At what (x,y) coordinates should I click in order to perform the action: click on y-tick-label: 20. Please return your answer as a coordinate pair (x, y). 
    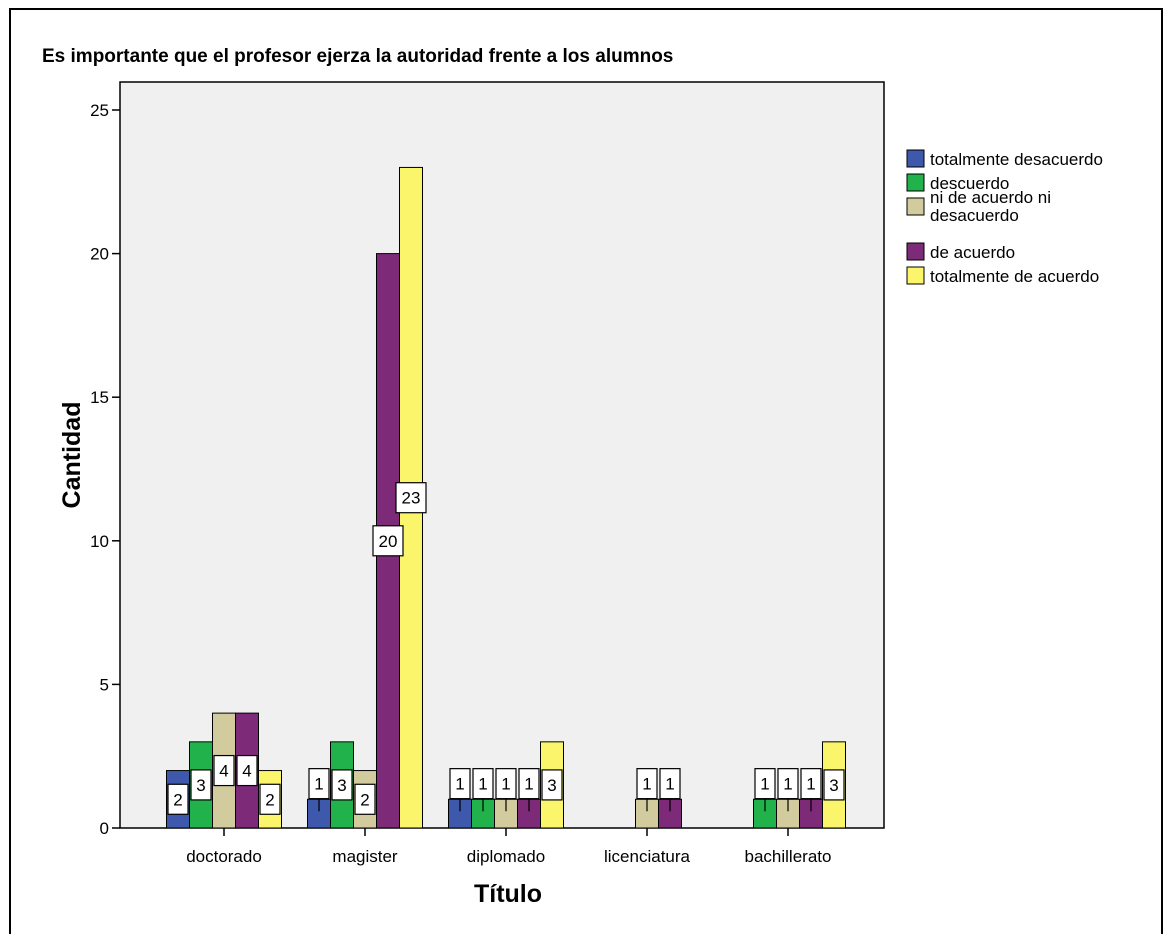
    Looking at the image, I should click on (99, 254).